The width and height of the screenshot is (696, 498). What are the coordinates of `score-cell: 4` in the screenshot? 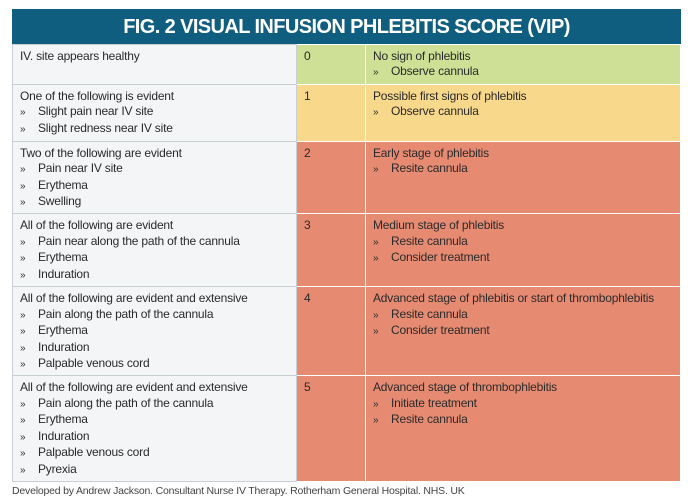 It's located at (331, 331).